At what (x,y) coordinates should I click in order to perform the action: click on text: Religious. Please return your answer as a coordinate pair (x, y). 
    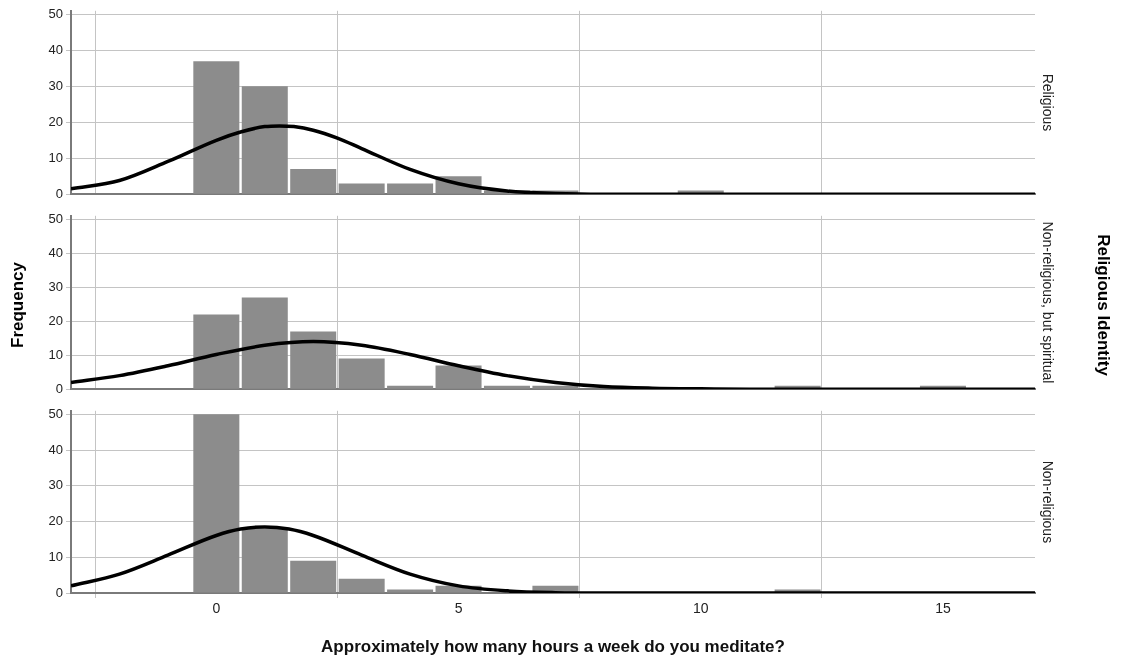
    Looking at the image, I should click on (1048, 102).